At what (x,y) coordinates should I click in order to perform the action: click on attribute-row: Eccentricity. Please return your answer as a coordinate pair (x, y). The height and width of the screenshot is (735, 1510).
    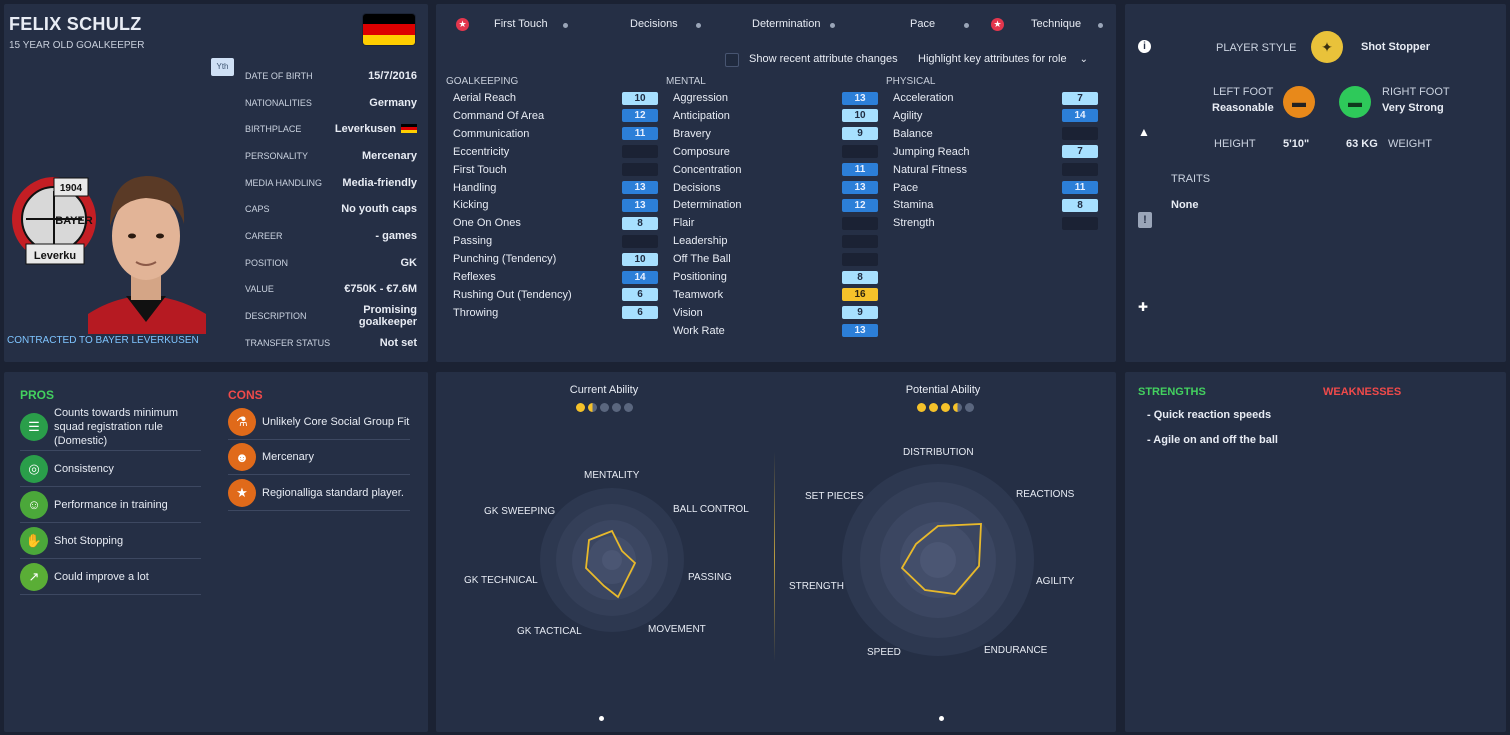
    Looking at the image, I should click on (552, 152).